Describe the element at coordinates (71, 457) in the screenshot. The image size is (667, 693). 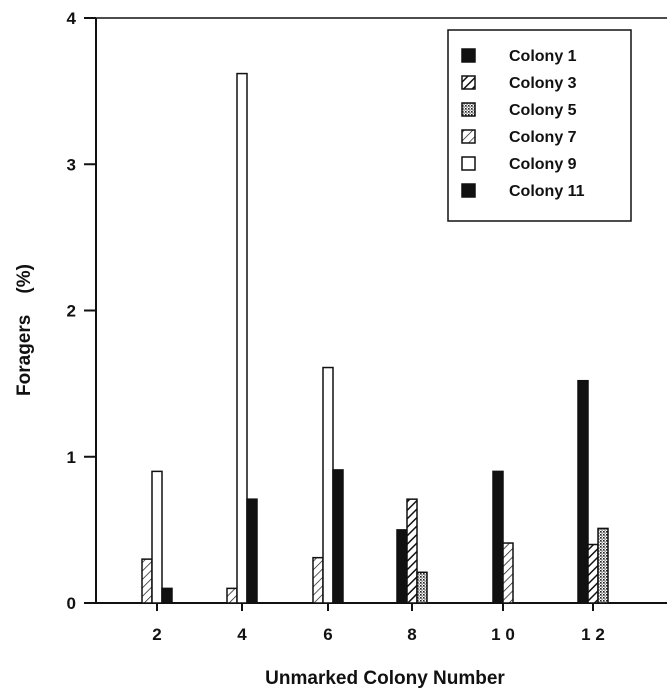
I see `y-tick-label: 1` at that location.